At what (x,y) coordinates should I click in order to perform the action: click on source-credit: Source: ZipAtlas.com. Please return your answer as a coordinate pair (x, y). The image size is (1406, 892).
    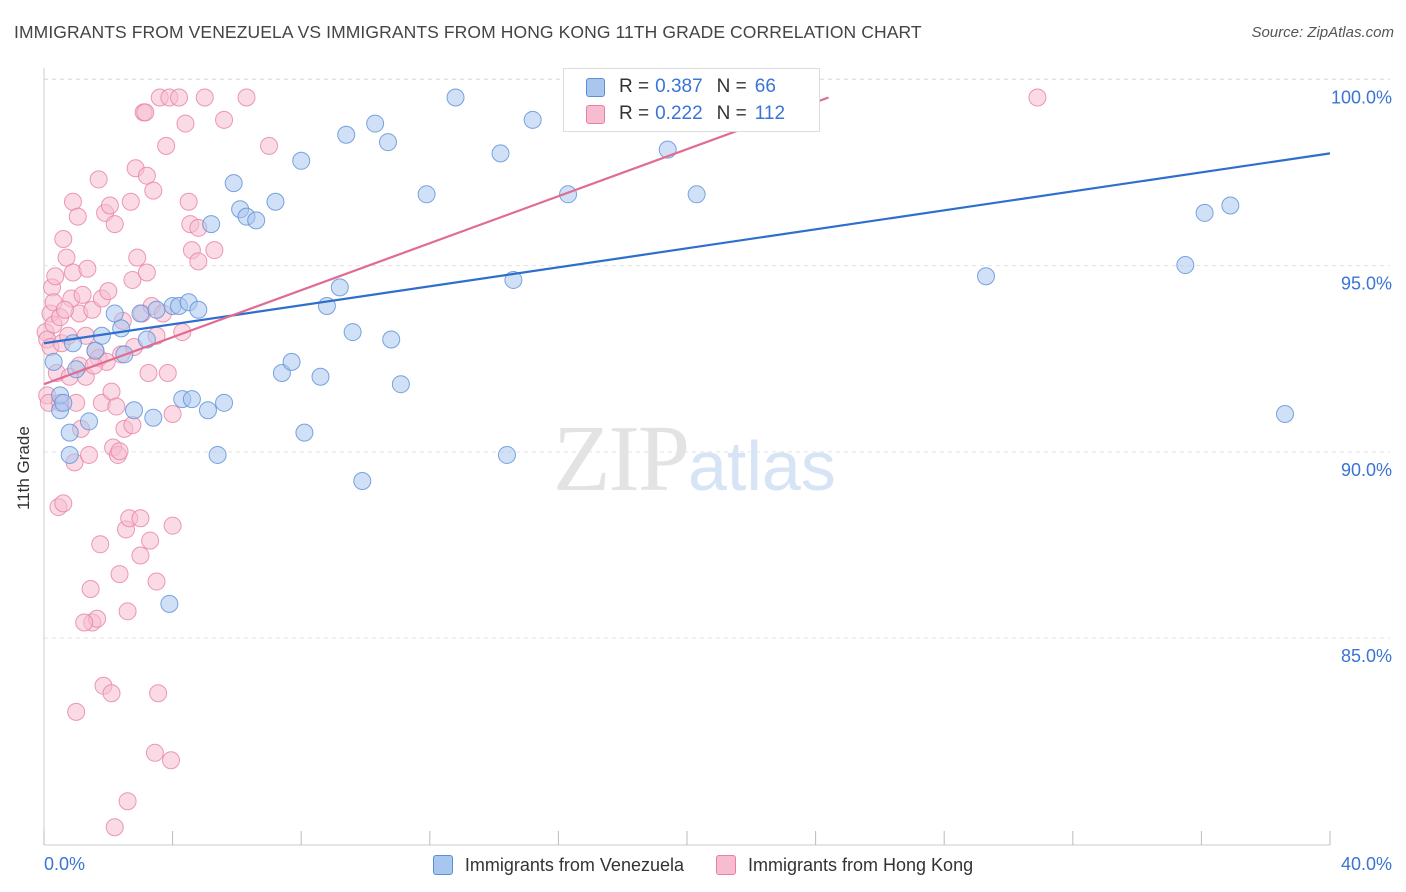
    Looking at the image, I should click on (1322, 32).